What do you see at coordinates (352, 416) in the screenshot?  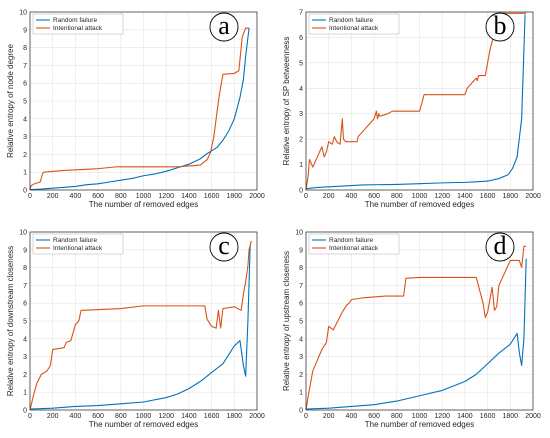 I see `x-tick-label: 400` at bounding box center [352, 416].